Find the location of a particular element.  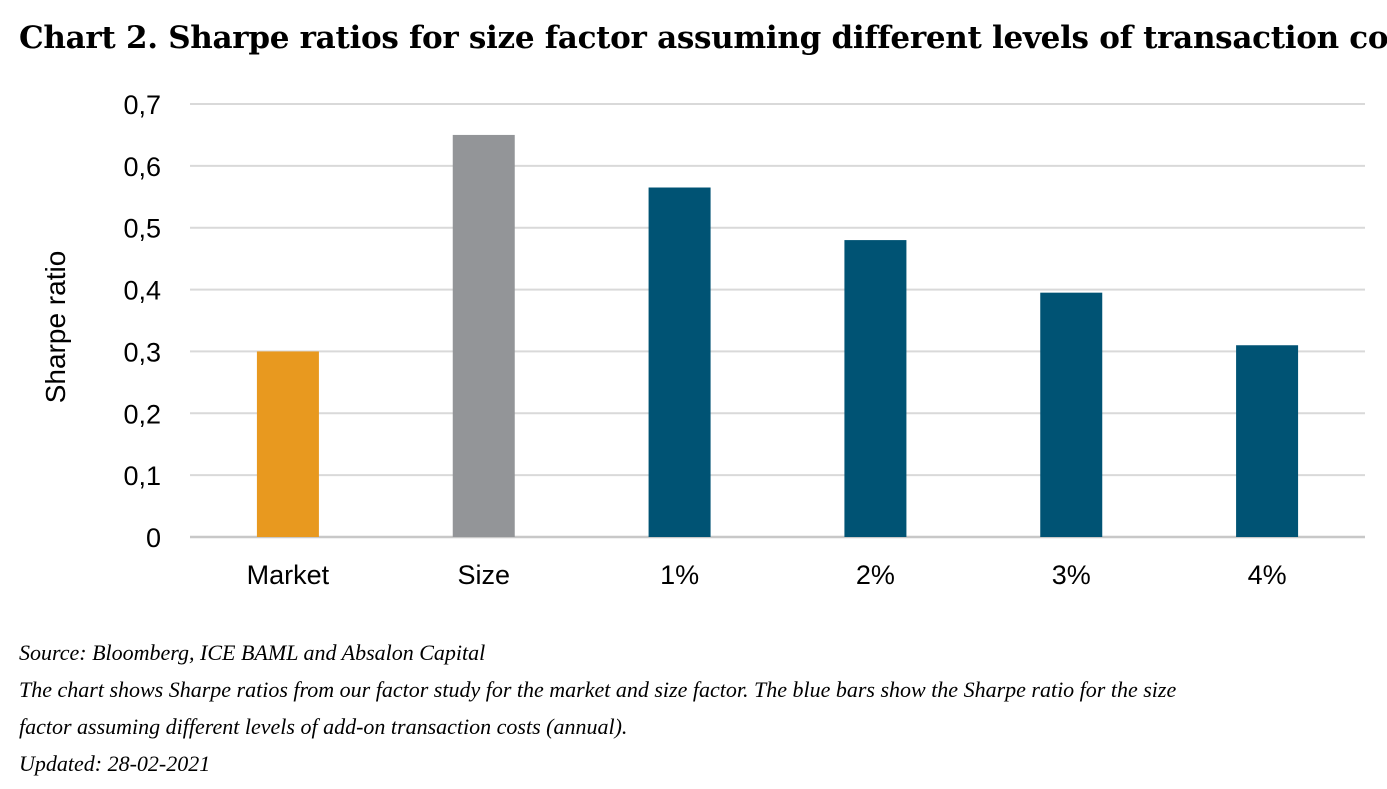

bar-size is located at coordinates (483, 335).